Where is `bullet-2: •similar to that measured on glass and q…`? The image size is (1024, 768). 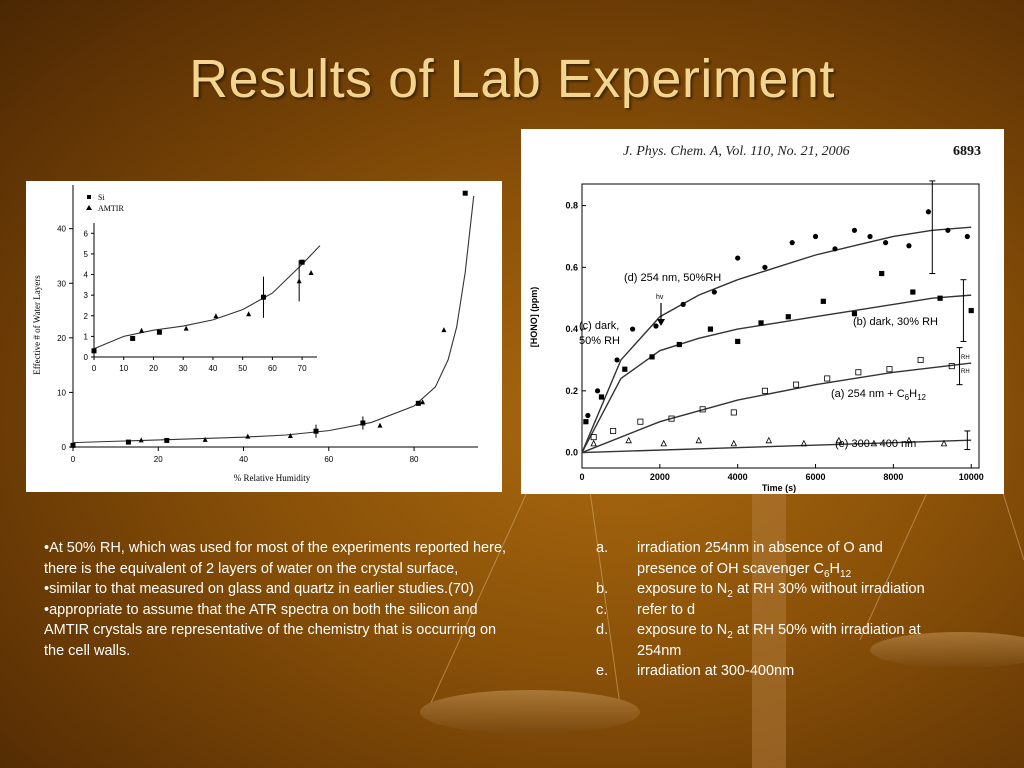 bullet-2: •similar to that measured on glass and q… is located at coordinates (259, 589).